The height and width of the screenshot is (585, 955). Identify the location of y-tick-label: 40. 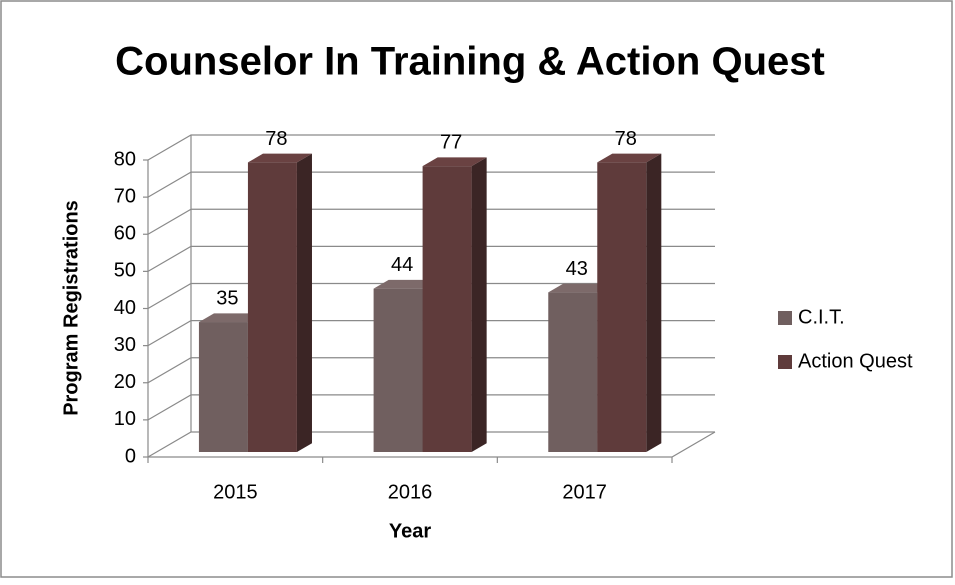
(125, 308).